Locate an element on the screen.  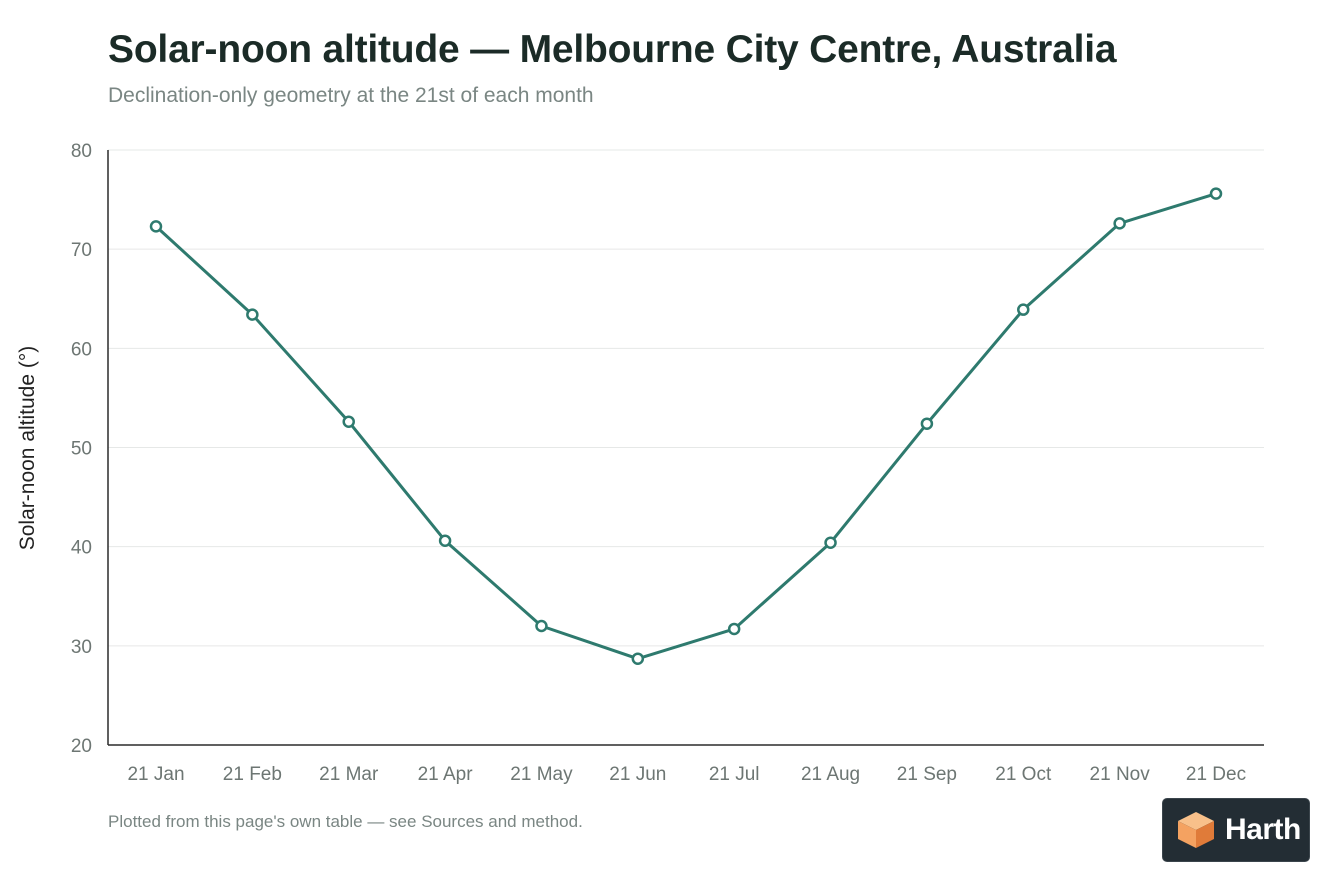
y-tick-label: 30 is located at coordinates (81, 647).